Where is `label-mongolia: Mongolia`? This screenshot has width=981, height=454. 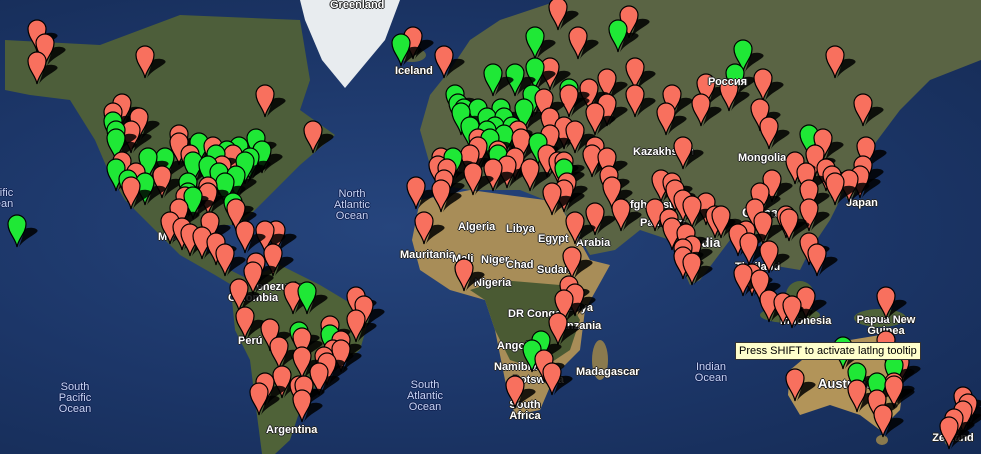
label-mongolia: Mongolia is located at coordinates (762, 158).